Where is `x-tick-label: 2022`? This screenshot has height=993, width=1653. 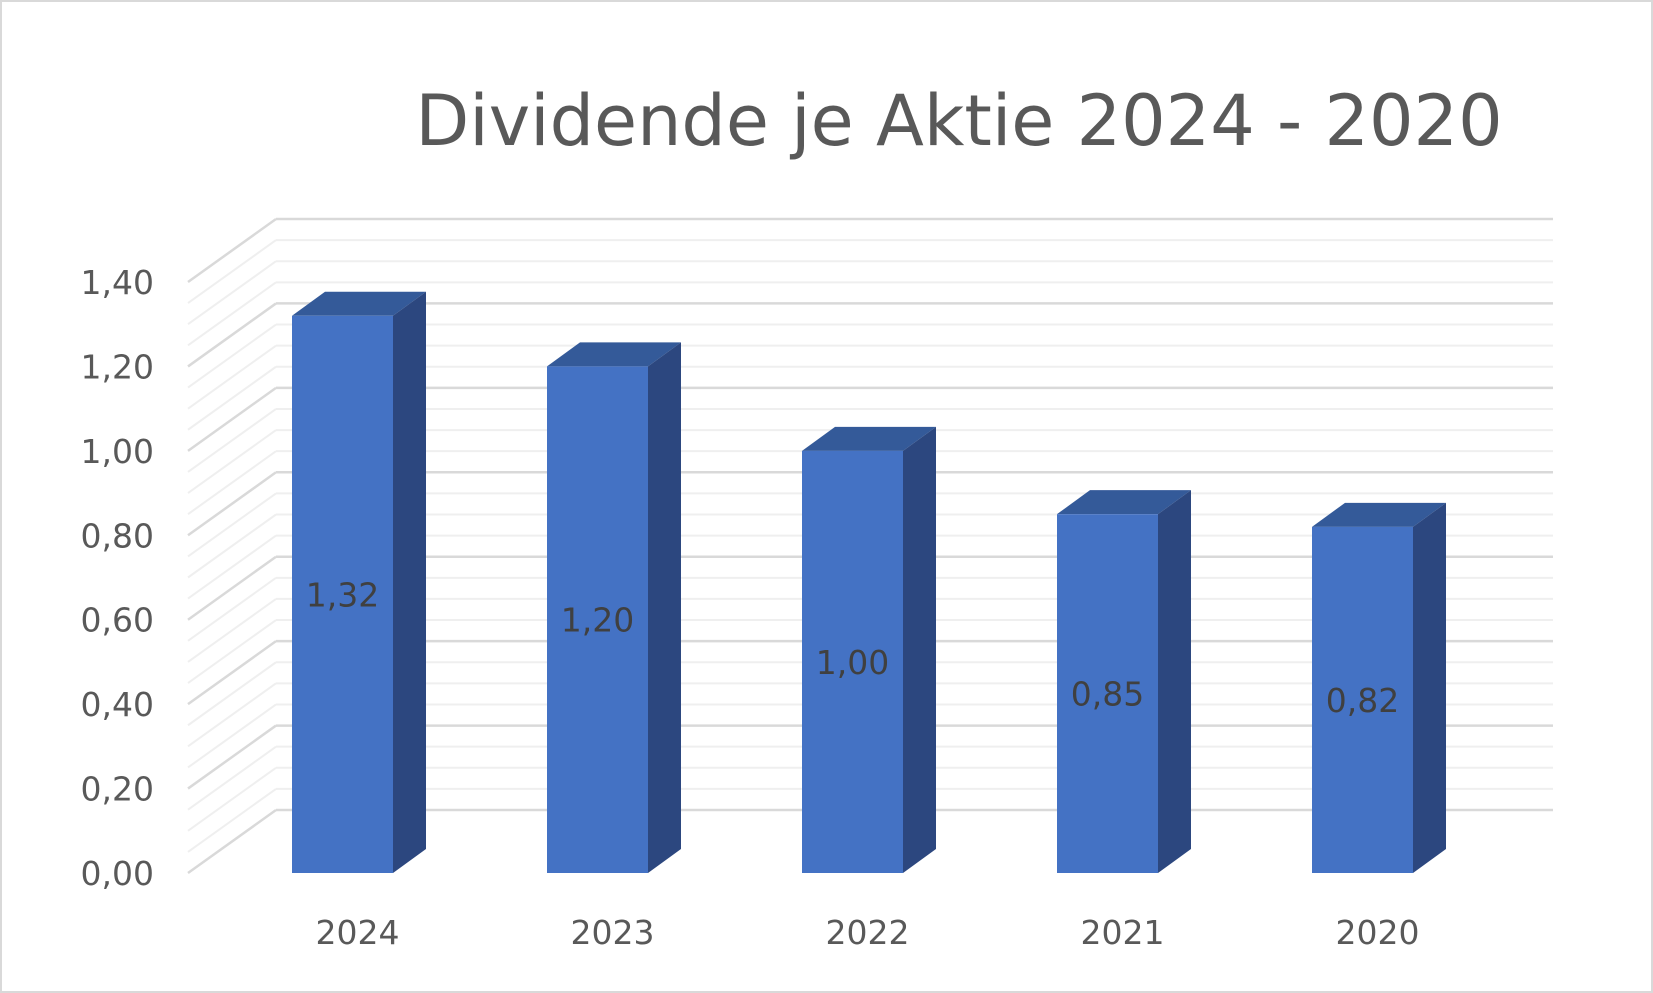
x-tick-label: 2022 is located at coordinates (868, 932).